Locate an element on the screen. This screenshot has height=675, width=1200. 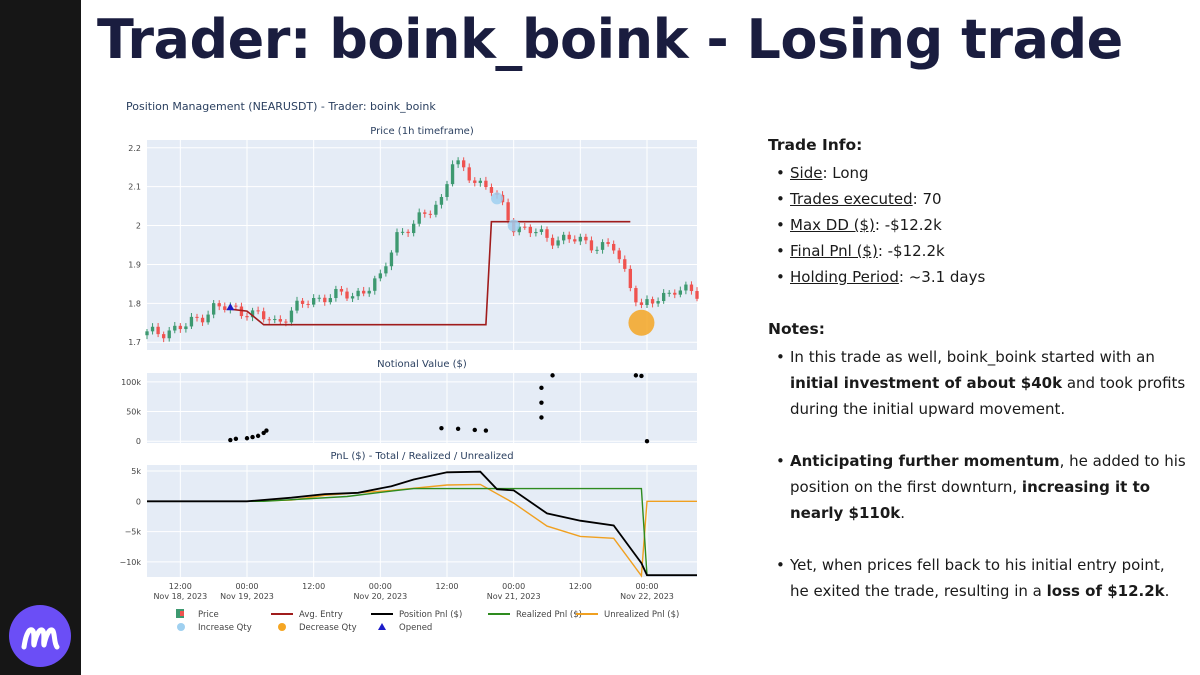
note-emphasis: increasing it to nearly $110k is located at coordinates (970, 500).